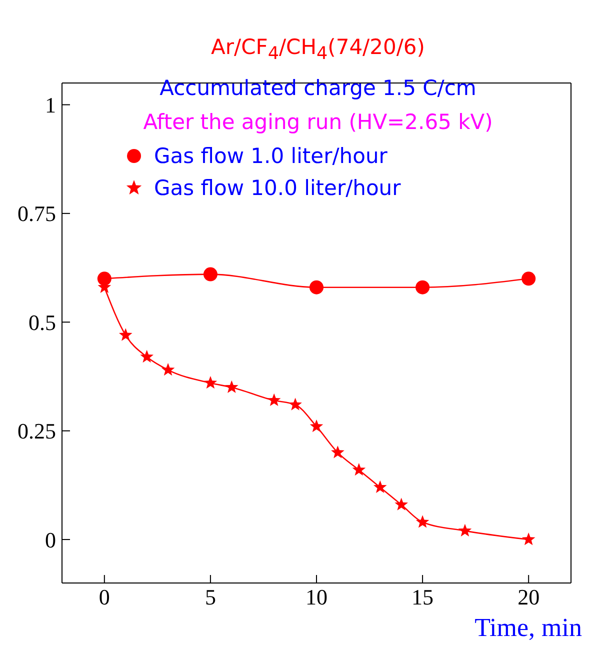 The width and height of the screenshot is (592, 651). Describe the element at coordinates (317, 597) in the screenshot. I see `x-tick-label: 10` at that location.